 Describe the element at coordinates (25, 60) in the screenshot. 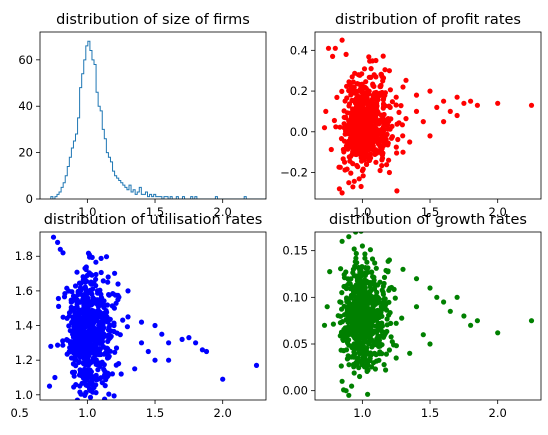

I see `y-tick-label: 60` at that location.